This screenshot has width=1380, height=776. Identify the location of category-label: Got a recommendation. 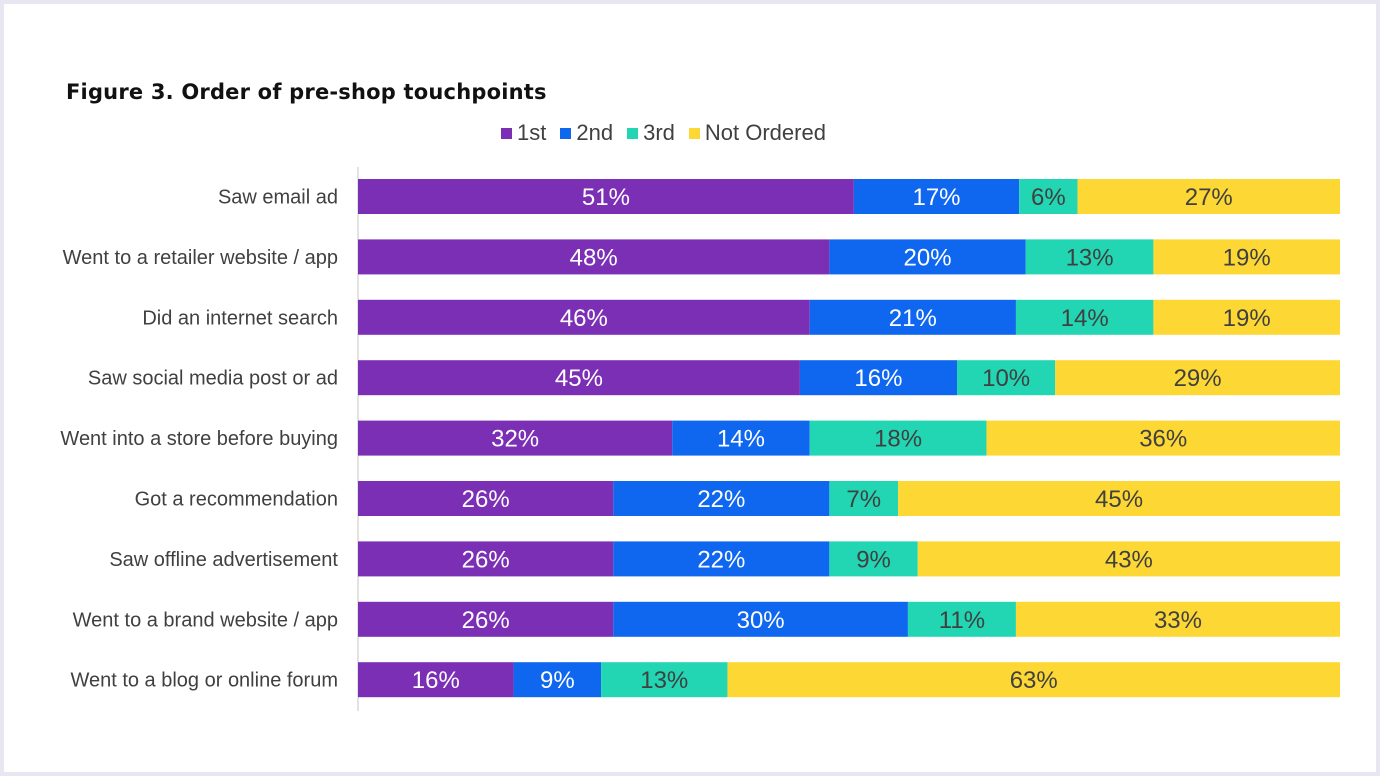
(236, 500).